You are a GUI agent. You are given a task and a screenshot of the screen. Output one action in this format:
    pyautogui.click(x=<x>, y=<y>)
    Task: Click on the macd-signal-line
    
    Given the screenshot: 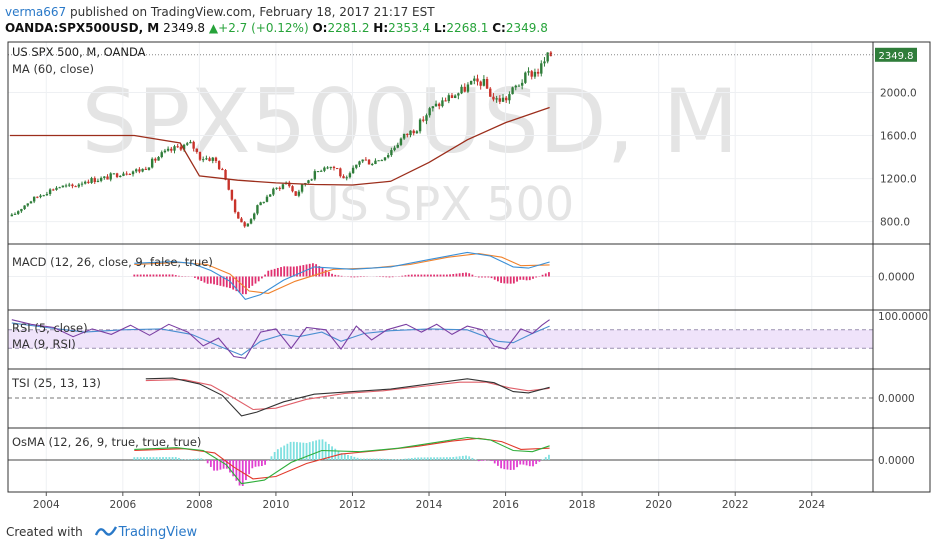 What is the action you would take?
    pyautogui.click(x=342, y=273)
    